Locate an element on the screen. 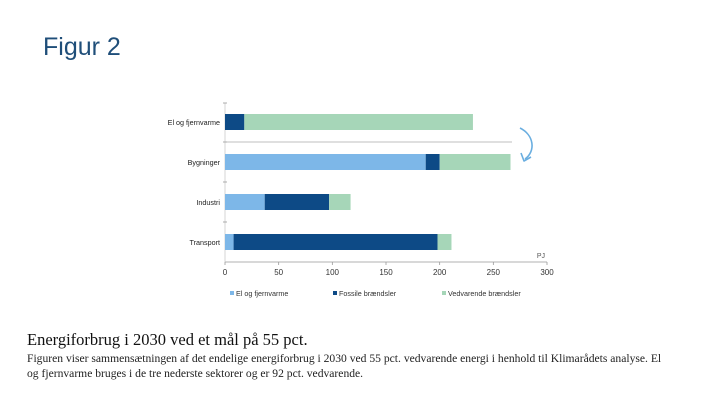  category-label: Transport is located at coordinates (205, 242).